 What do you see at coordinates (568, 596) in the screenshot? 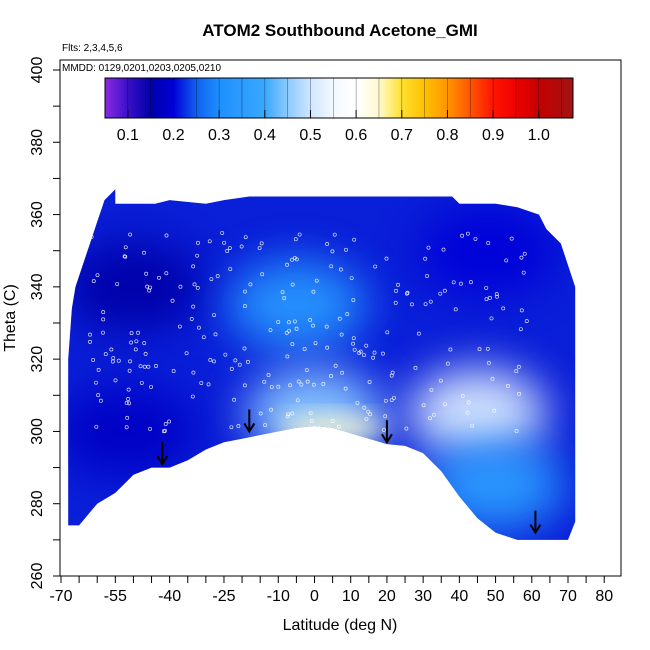
I see `x-tick-label: 70` at bounding box center [568, 596].